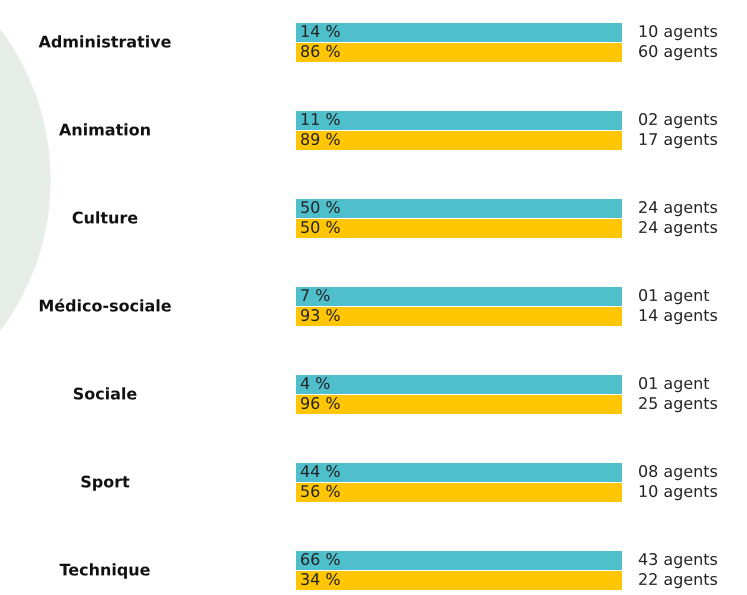 This screenshot has width=747, height=595. Describe the element at coordinates (321, 119) in the screenshot. I see `data-label: 11 %` at that location.